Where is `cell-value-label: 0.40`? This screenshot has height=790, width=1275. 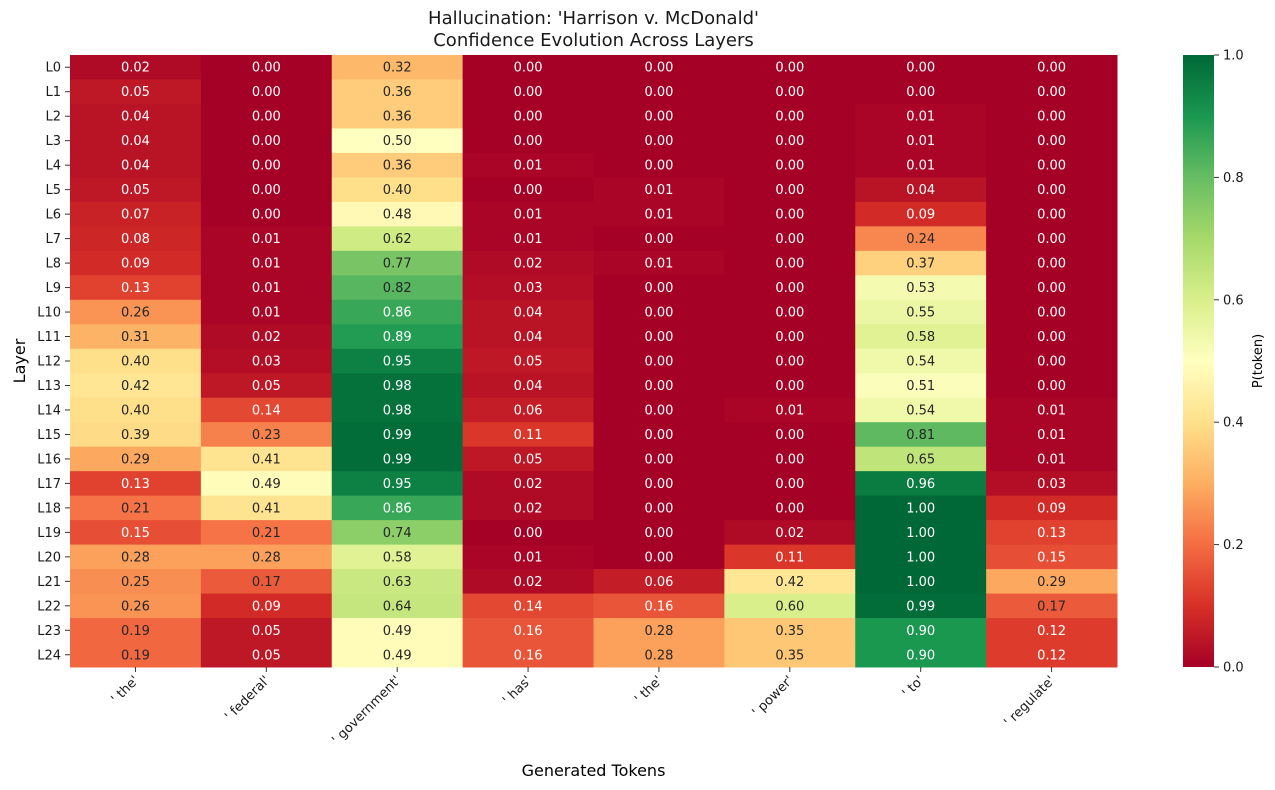 cell-value-label: 0.40 is located at coordinates (397, 190).